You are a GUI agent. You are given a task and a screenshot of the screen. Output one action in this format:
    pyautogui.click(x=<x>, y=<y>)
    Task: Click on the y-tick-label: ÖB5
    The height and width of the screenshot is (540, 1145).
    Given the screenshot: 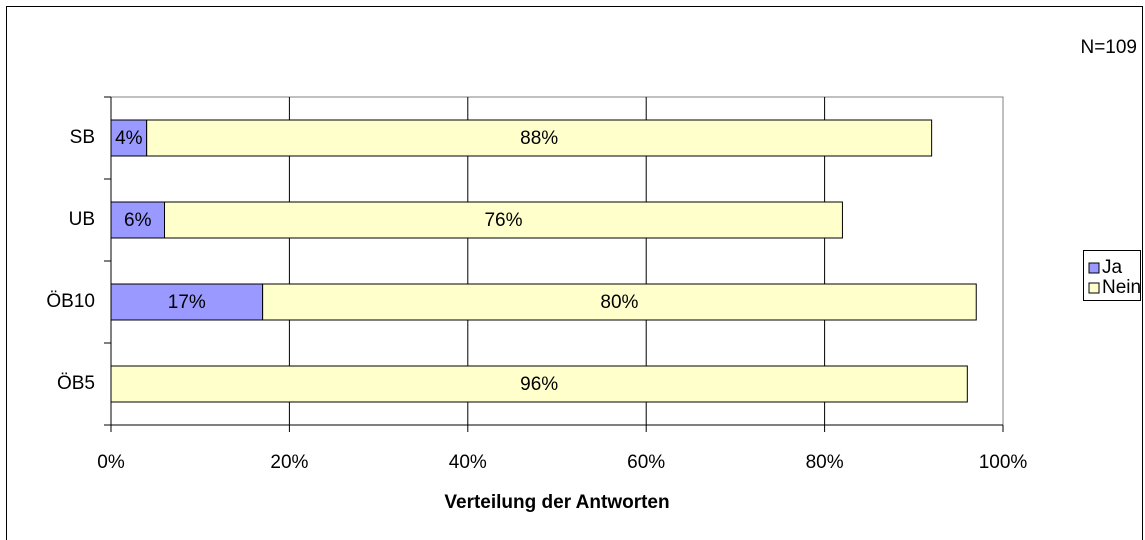 What is the action you would take?
    pyautogui.click(x=76, y=383)
    